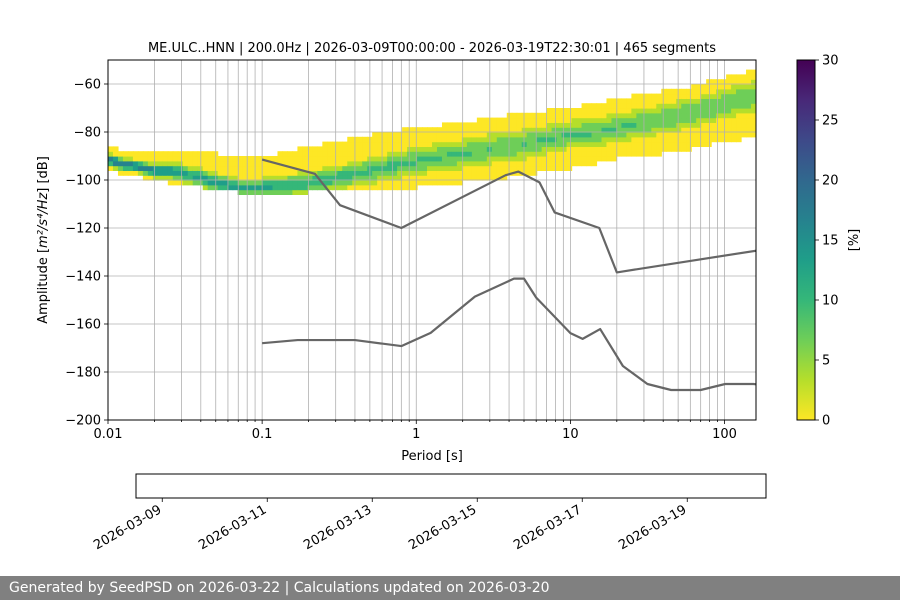 The image size is (900, 600). I want to click on y-axis-label: Amplitude [m²/s⁴/Hz] [dB], so click(43, 240).